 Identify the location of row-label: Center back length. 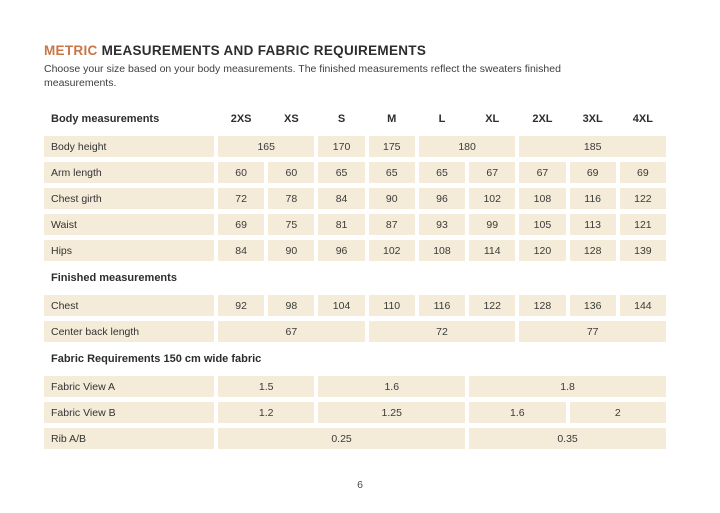
(129, 331).